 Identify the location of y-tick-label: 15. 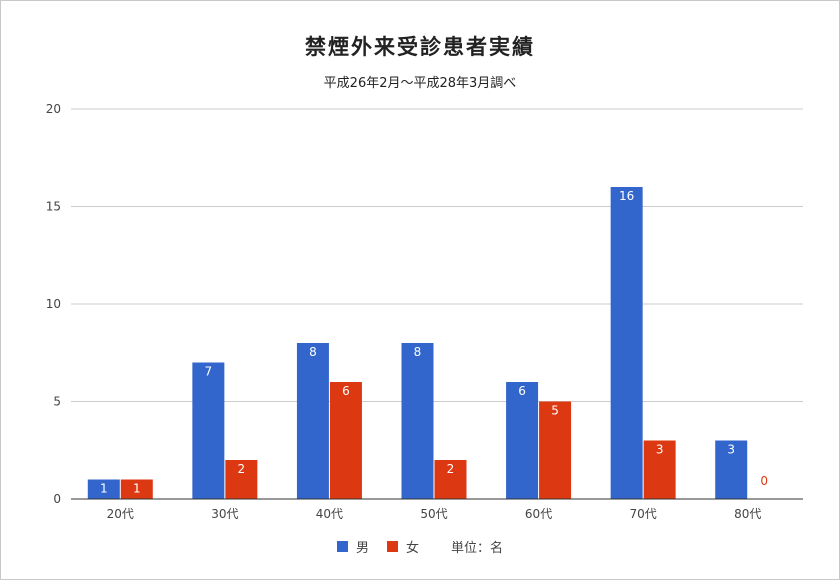
(53, 207).